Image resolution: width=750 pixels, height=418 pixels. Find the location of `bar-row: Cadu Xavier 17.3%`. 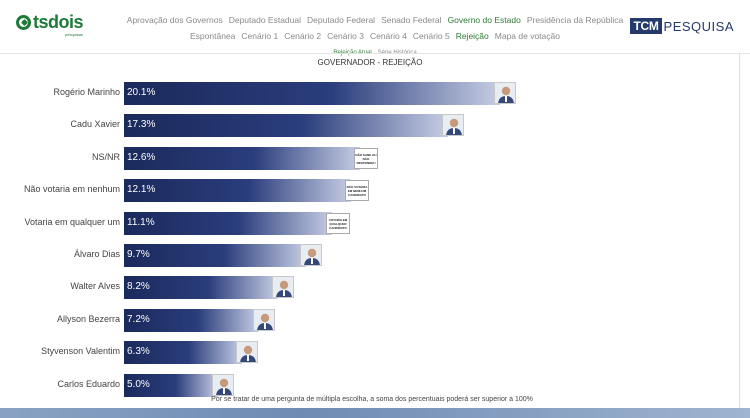

bar-row: Cadu Xavier 17.3% is located at coordinates (370, 126).